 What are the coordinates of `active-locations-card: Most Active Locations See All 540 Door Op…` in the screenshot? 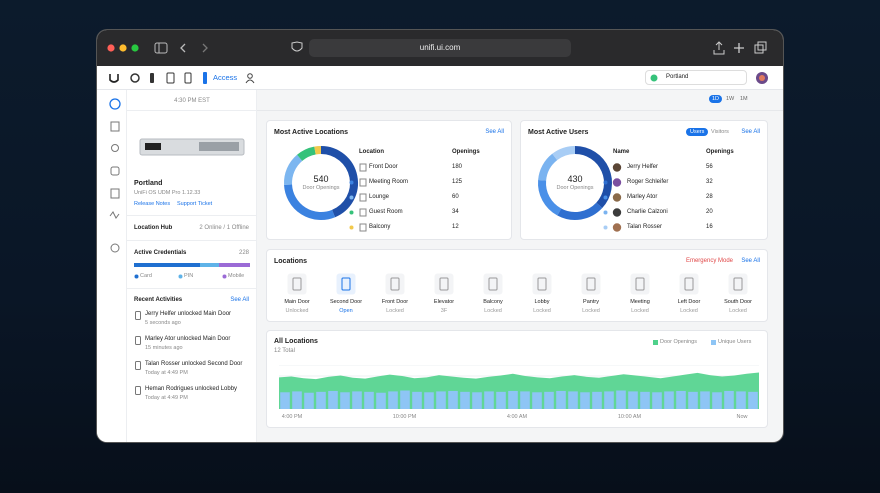 It's located at (389, 180).